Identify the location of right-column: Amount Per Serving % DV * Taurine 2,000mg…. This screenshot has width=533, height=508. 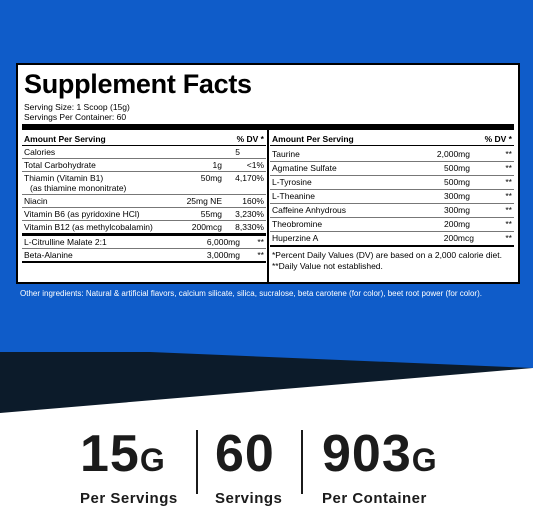
(392, 203).